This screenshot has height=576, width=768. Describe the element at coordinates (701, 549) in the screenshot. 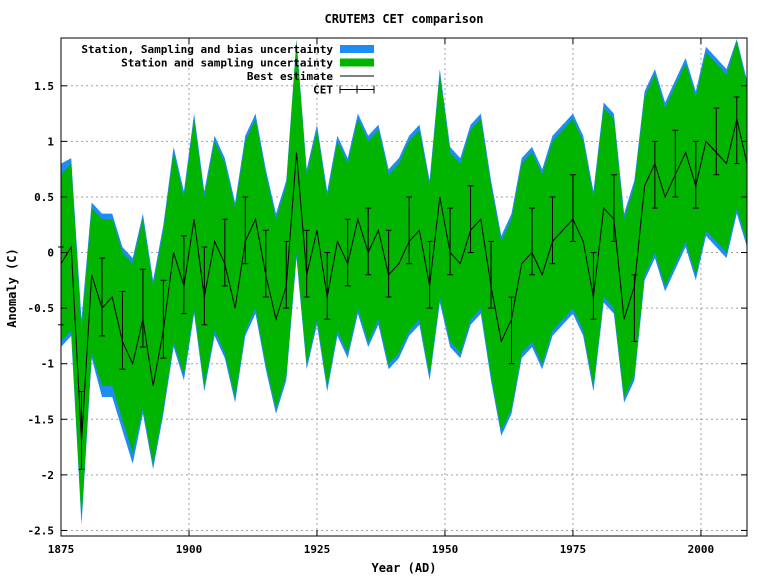

I see `x-tick-label: 2000` at that location.